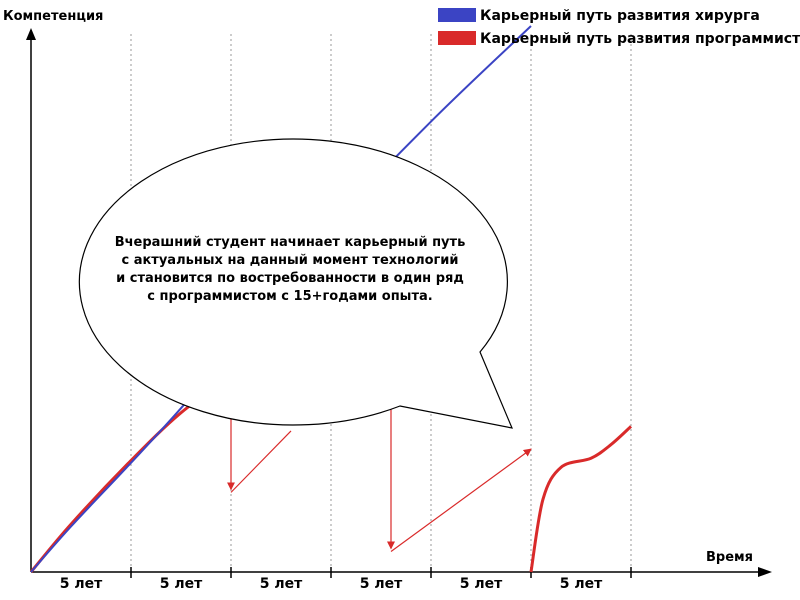  I want to click on x-ticks: 5 лет 5 лет 5 лет 5 лет 5 лет 5 лет, so click(346, 579).